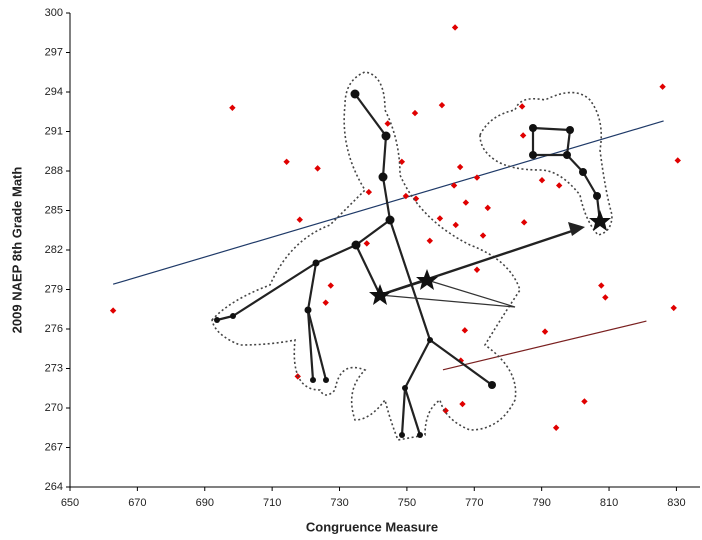 The height and width of the screenshot is (540, 702). Describe the element at coordinates (609, 503) in the screenshot. I see `x-tick-label: 810` at that location.